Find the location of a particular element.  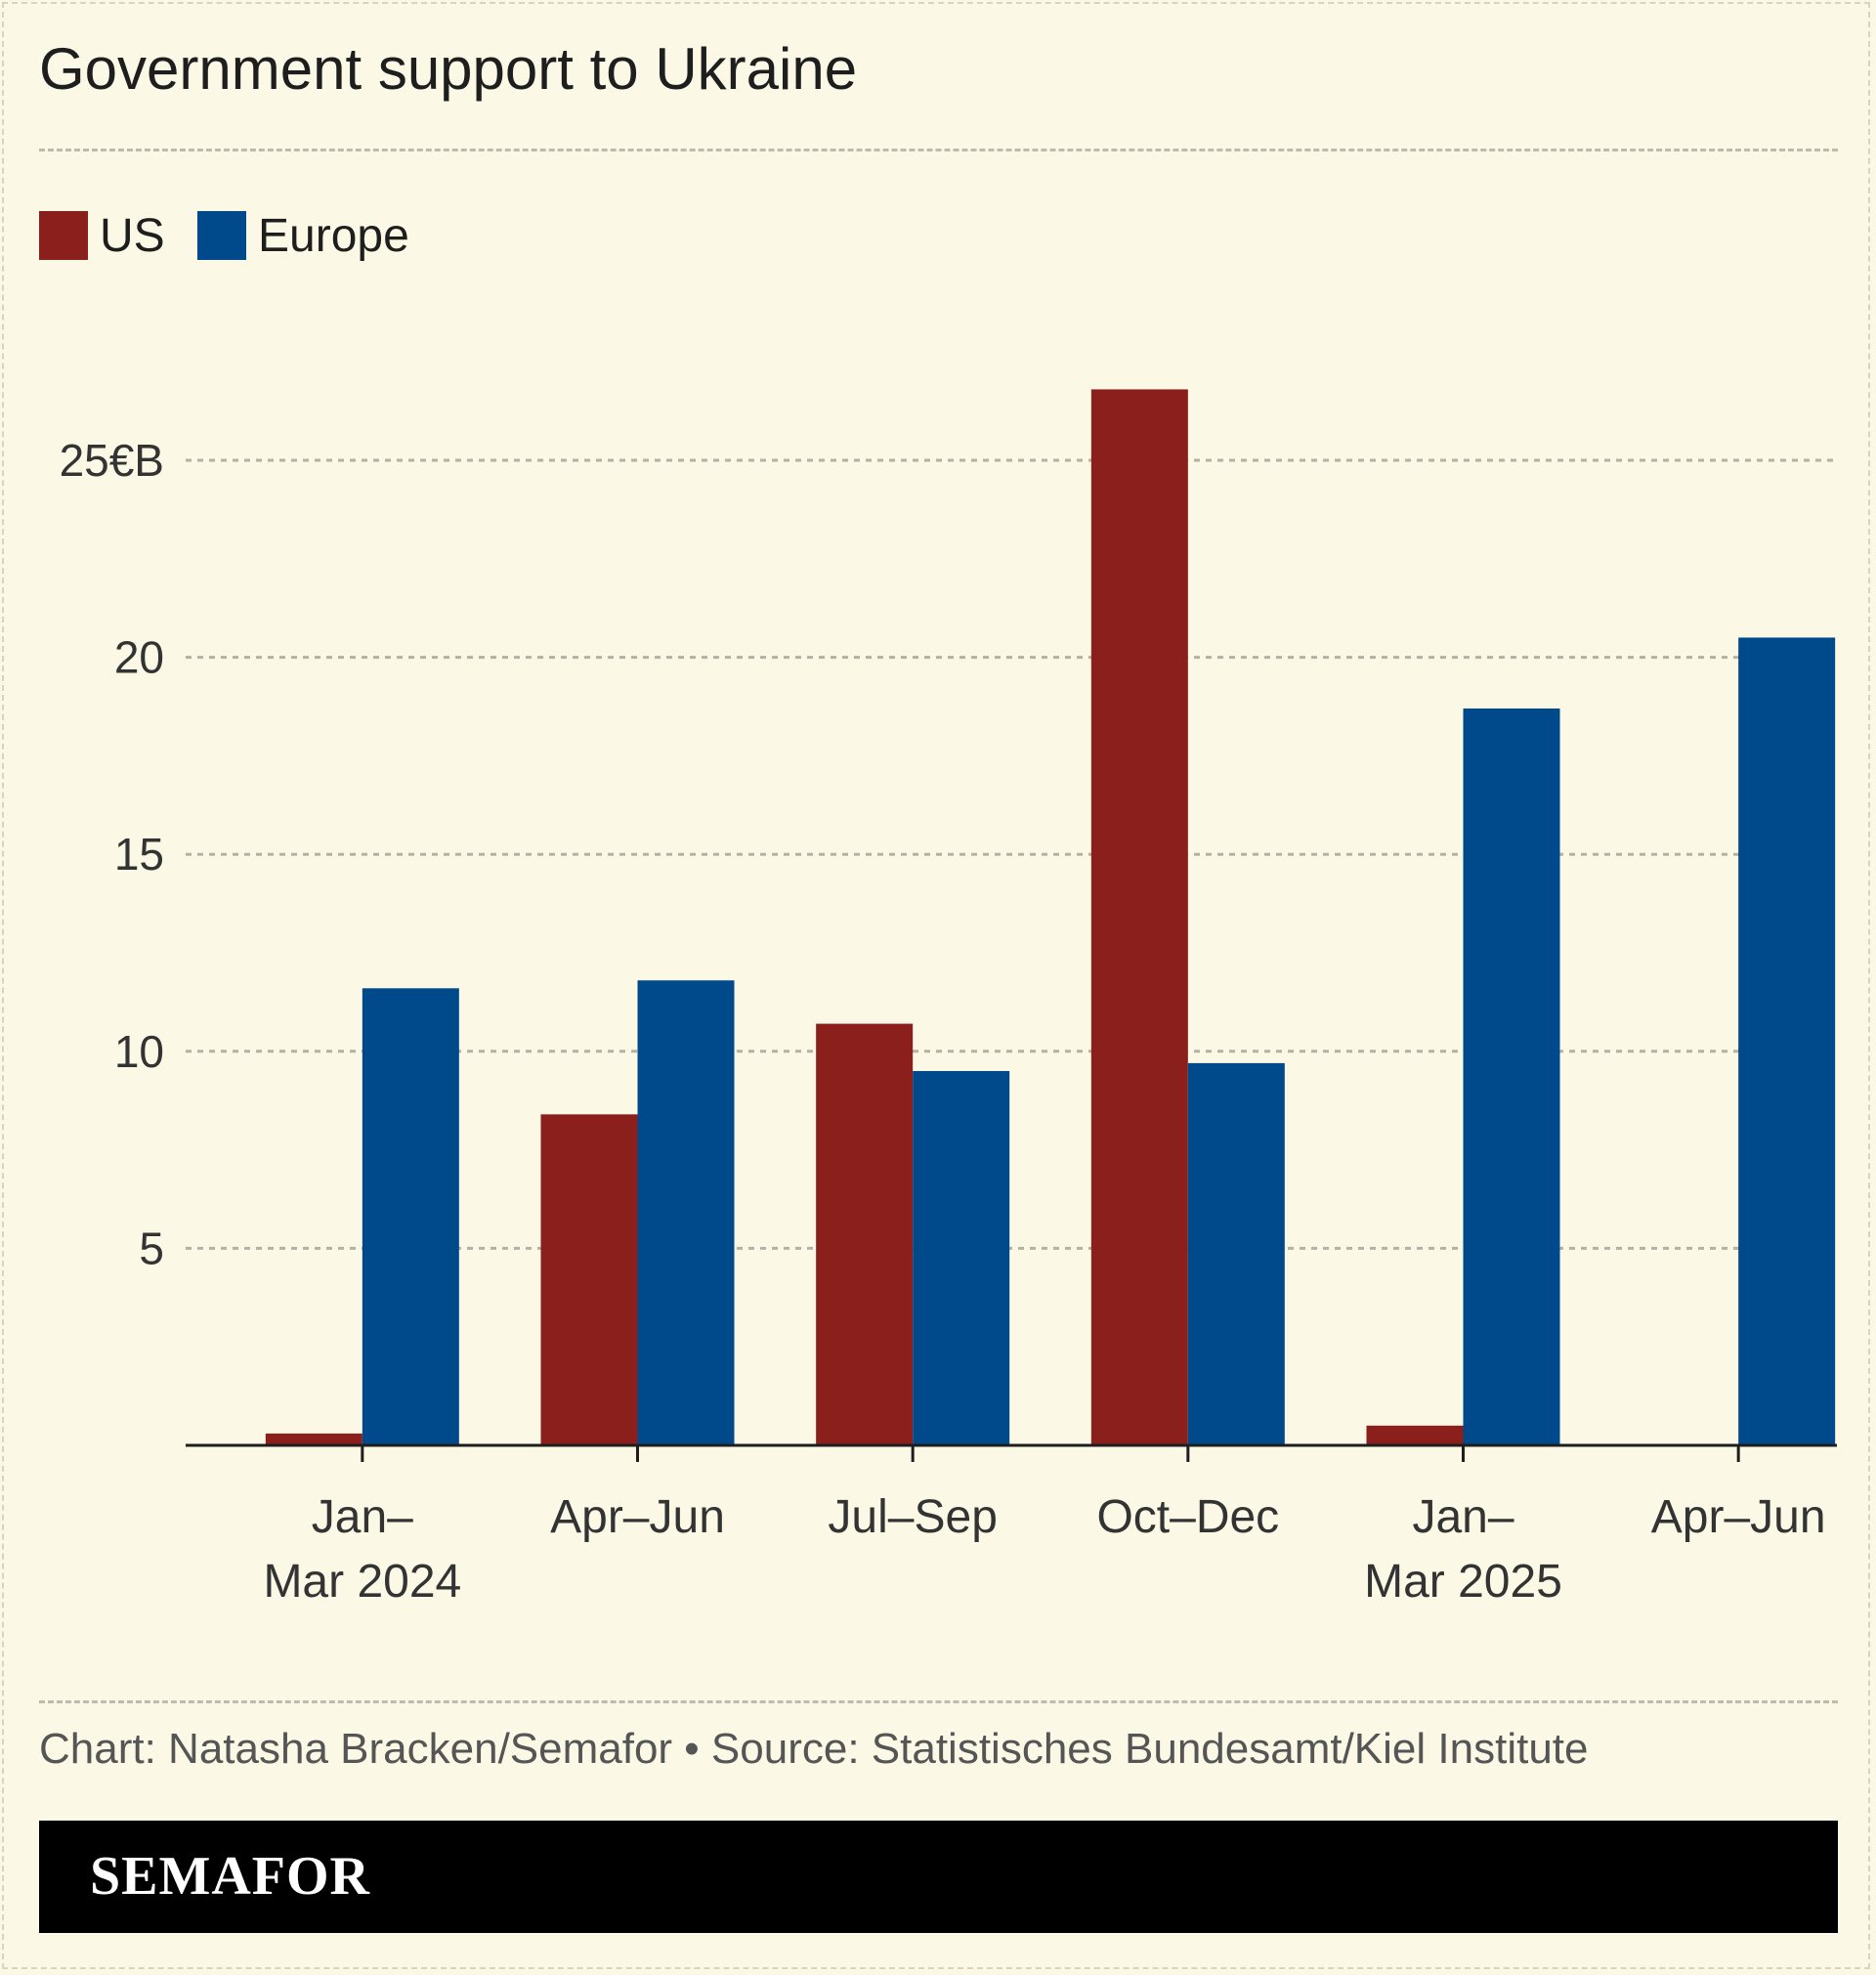

legend-swatch-europe is located at coordinates (221, 236).